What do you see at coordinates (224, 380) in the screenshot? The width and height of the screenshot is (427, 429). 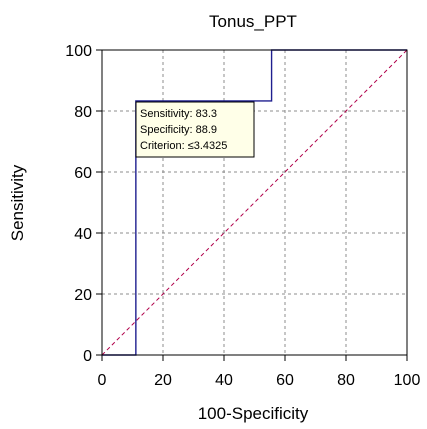 I see `x-tick-label-2: 40` at bounding box center [224, 380].